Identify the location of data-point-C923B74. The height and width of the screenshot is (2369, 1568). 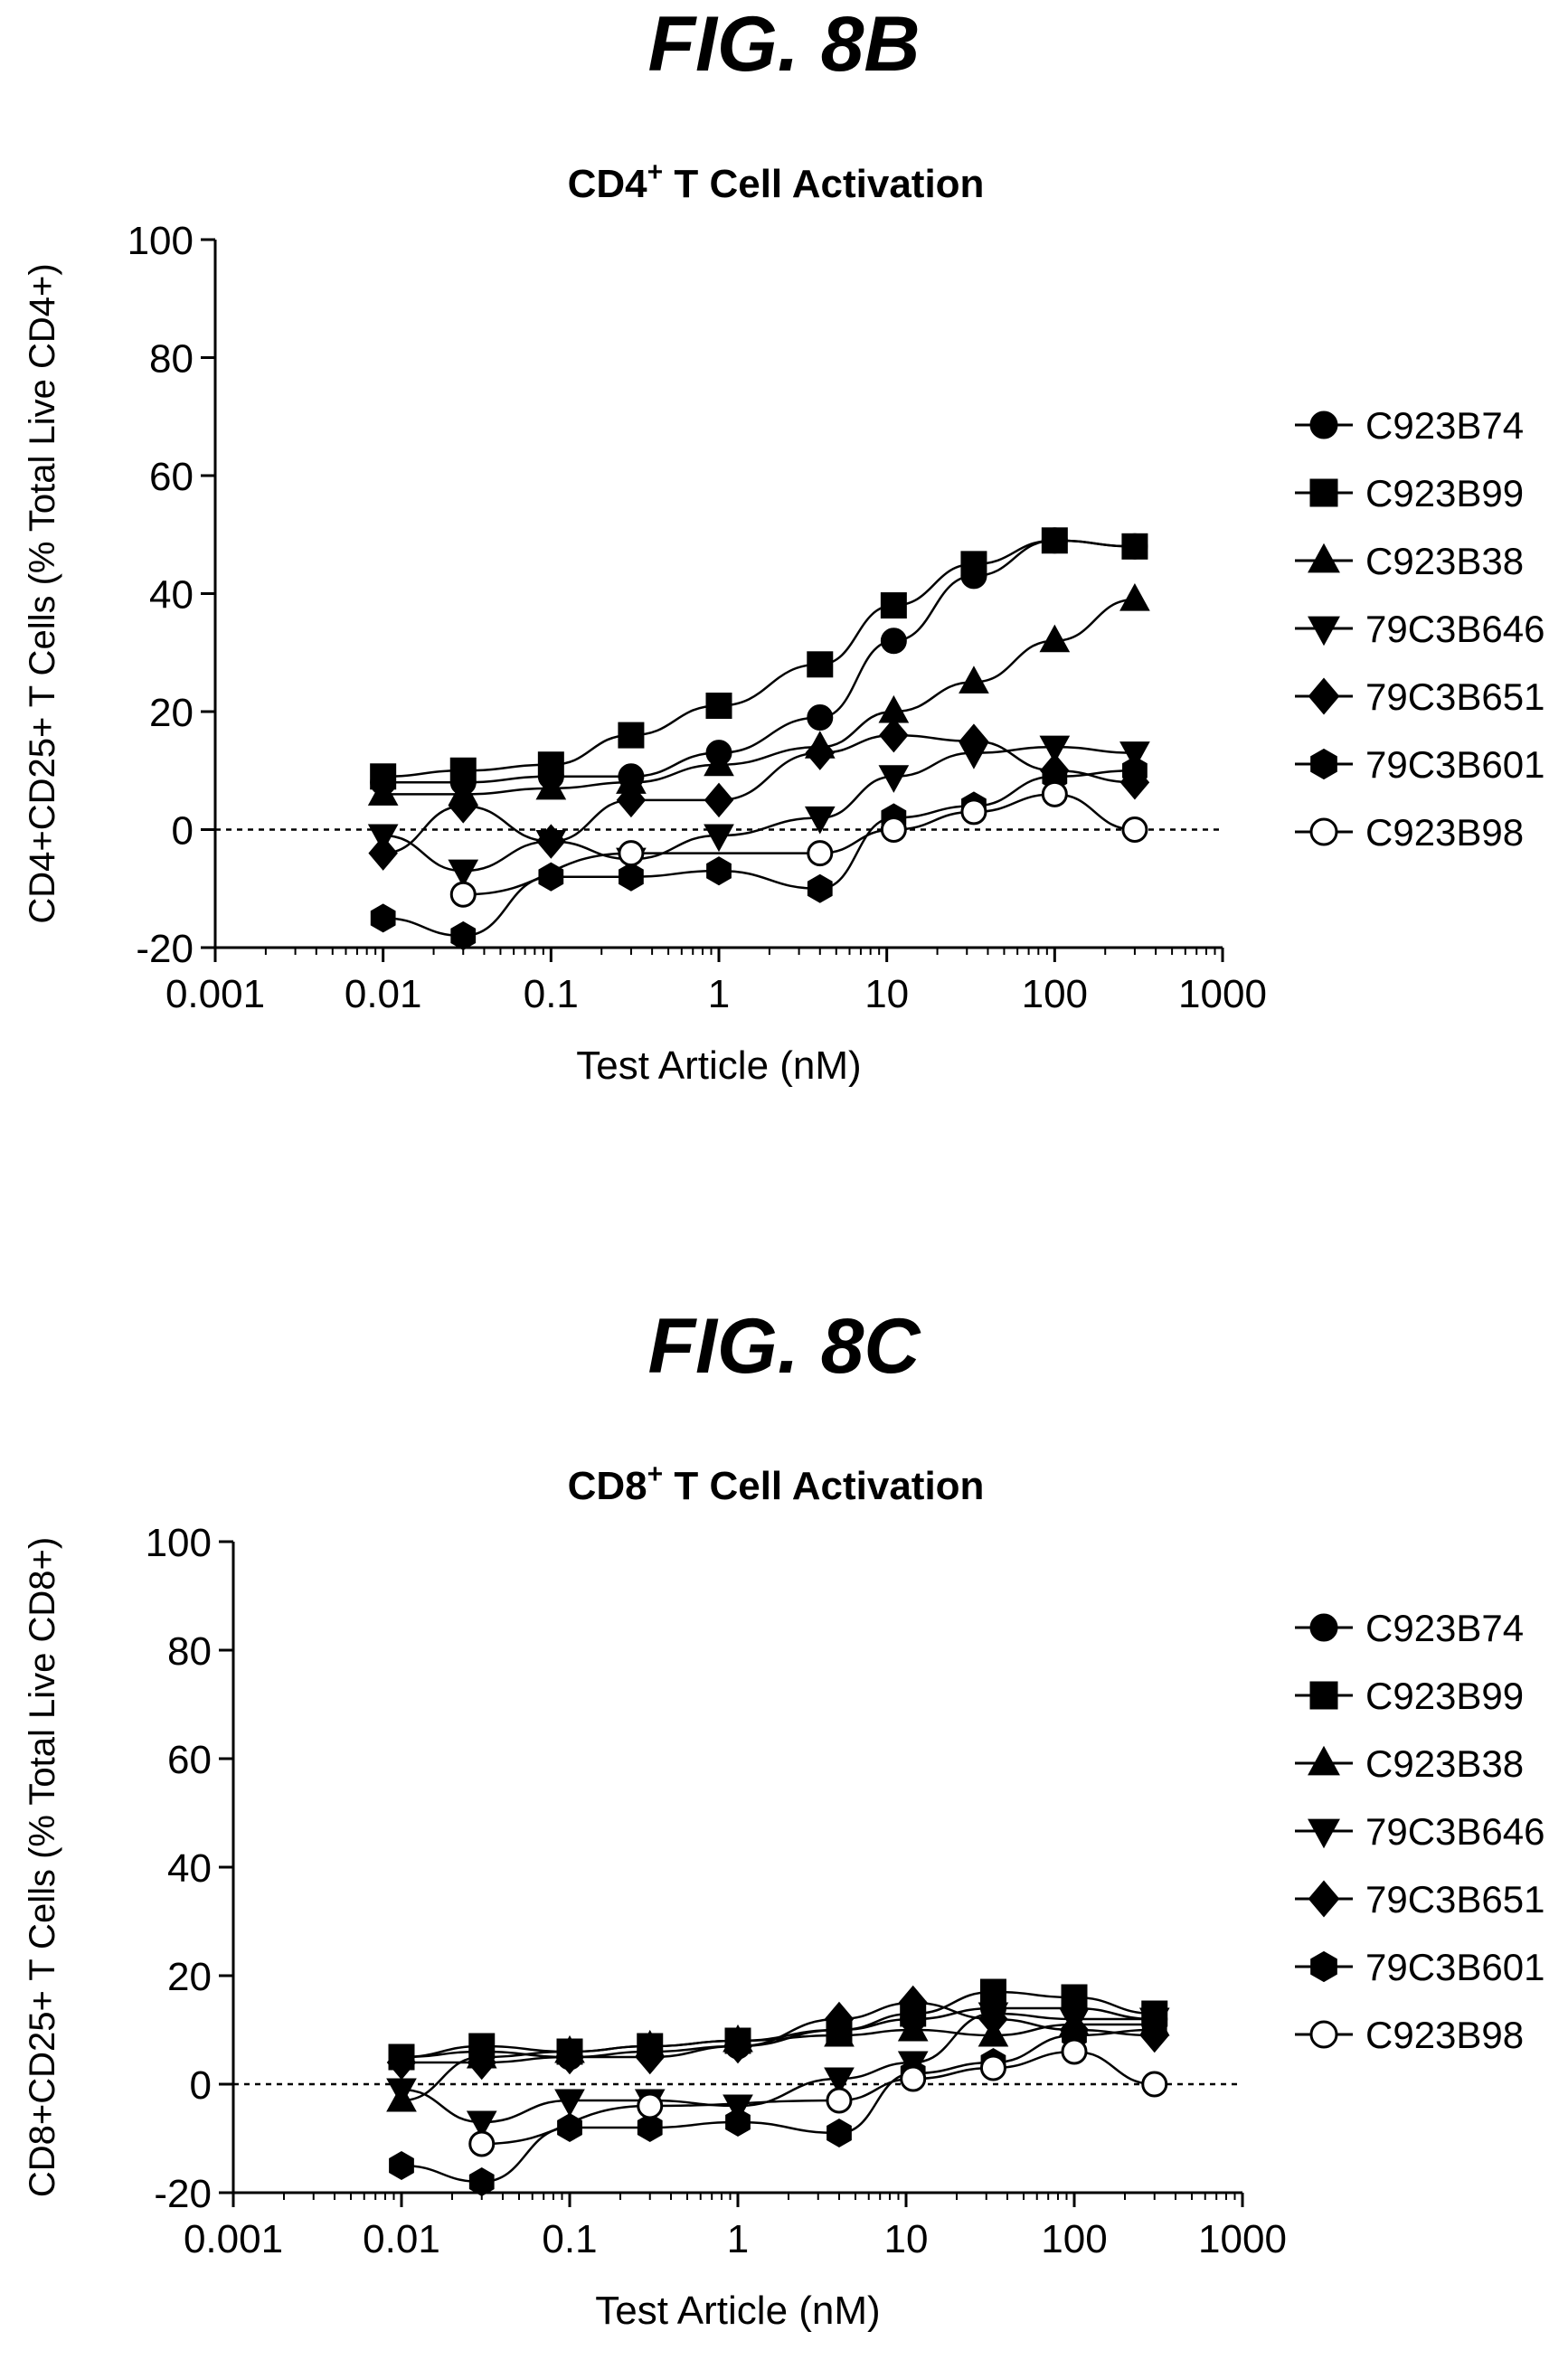
(820, 717).